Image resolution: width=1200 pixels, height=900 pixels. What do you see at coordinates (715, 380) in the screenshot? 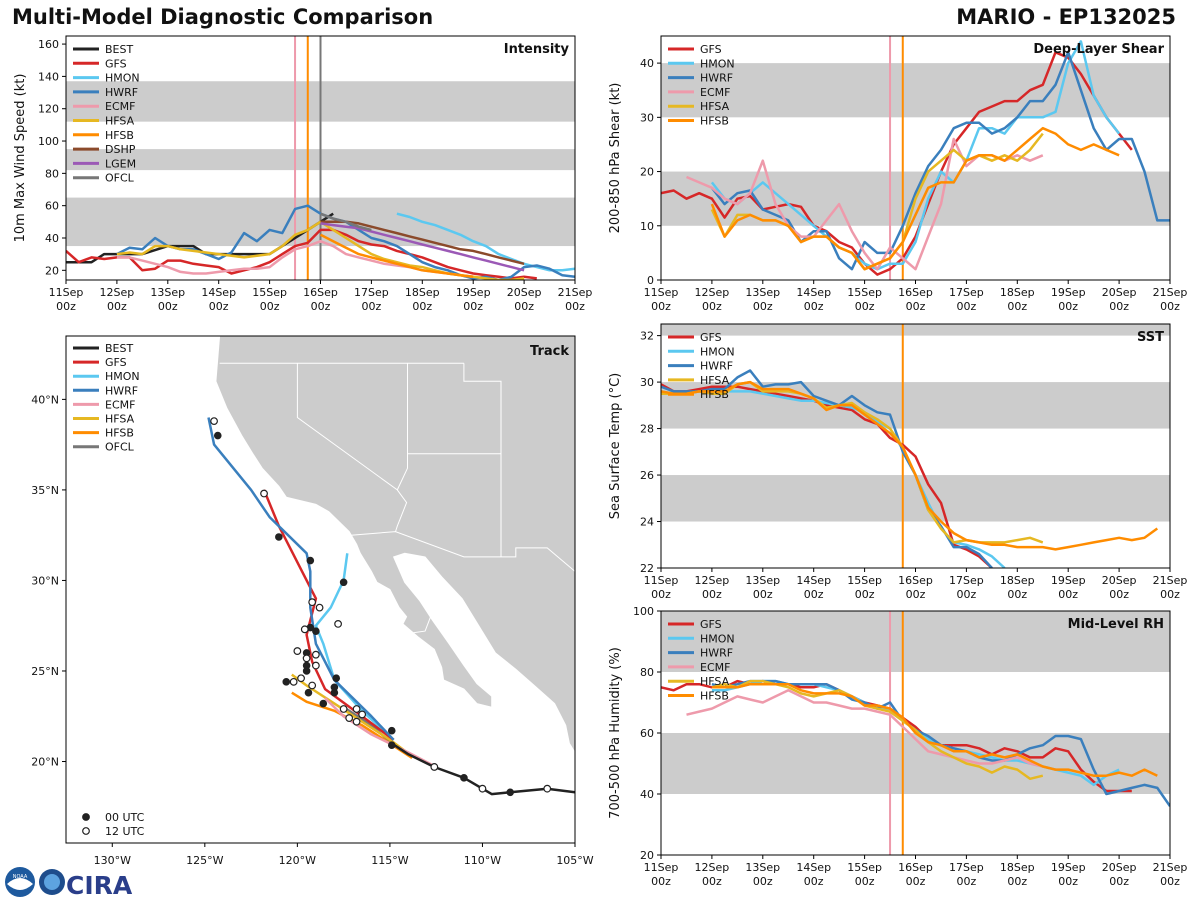
I see `legend-label-hfsa: HFSA` at bounding box center [715, 380].